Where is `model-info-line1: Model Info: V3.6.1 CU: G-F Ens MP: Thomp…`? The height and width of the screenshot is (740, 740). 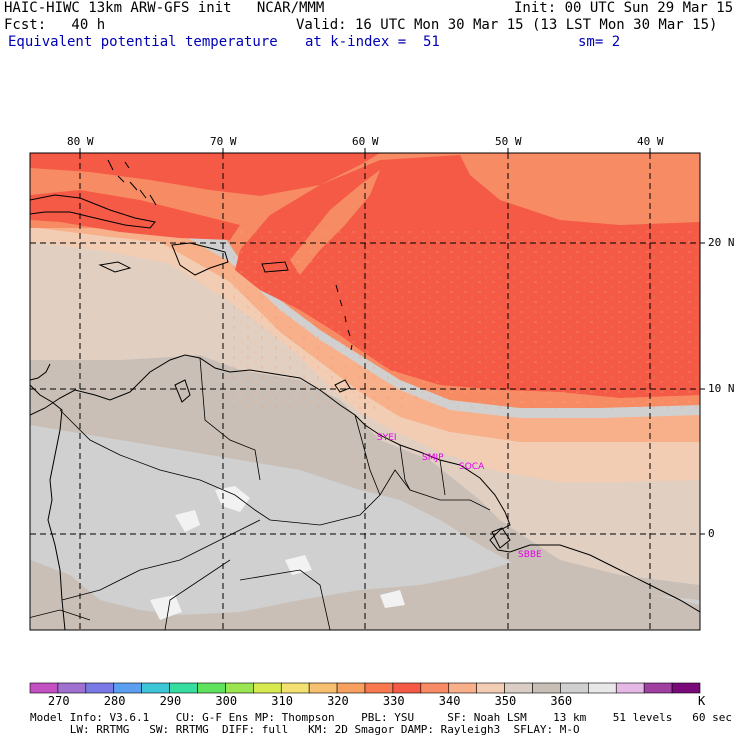 model-info-line1: Model Info: V3.6.1 CU: G-F Ens MP: Thomp… is located at coordinates (381, 717).